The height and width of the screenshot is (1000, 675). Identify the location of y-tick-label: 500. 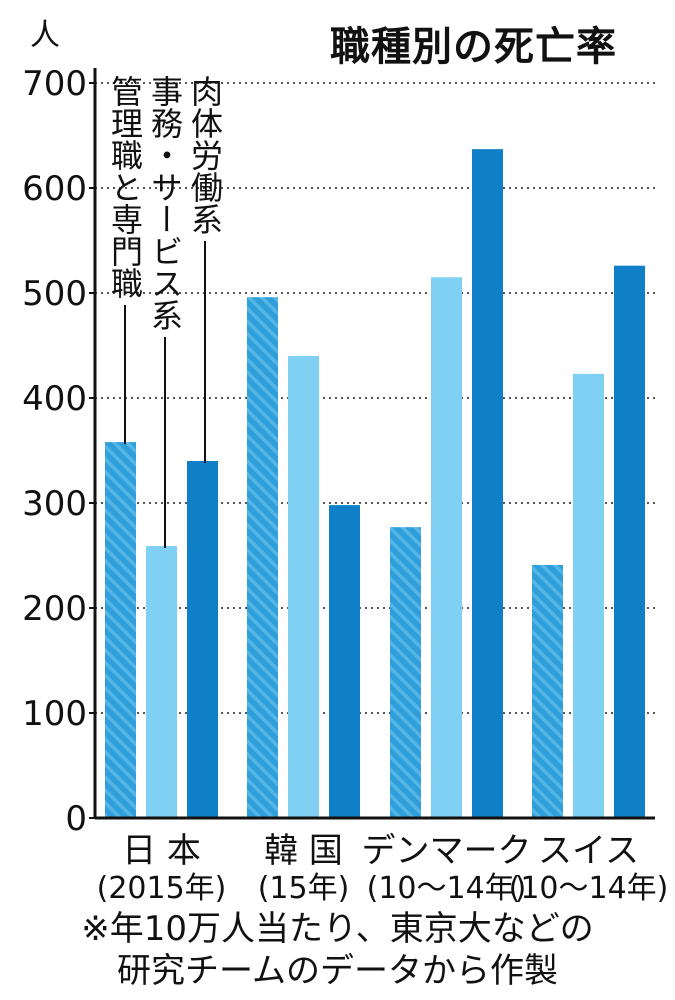
(54, 294).